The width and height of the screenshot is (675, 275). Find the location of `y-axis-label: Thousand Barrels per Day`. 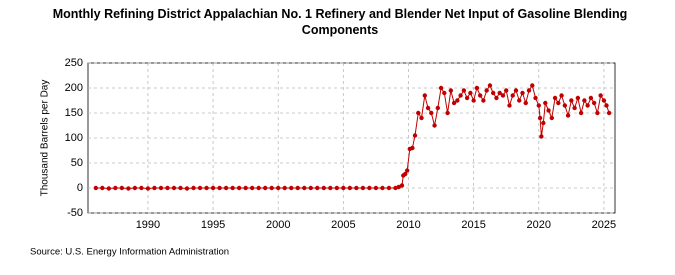

y-axis-label: Thousand Barrels per Day is located at coordinates (45, 138).